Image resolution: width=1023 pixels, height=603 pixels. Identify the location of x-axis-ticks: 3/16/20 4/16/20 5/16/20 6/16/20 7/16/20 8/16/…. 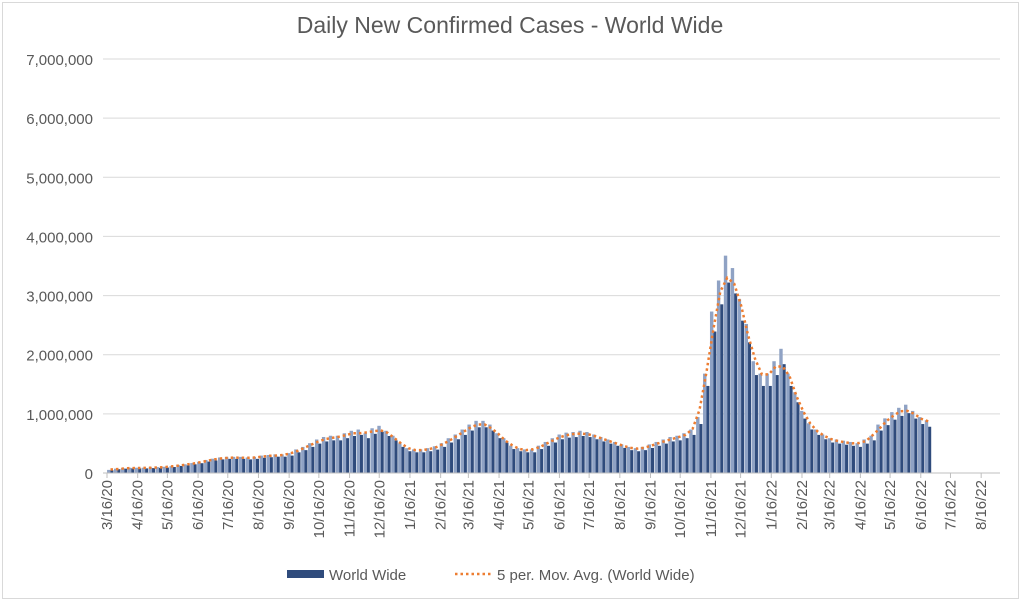
(544, 505).